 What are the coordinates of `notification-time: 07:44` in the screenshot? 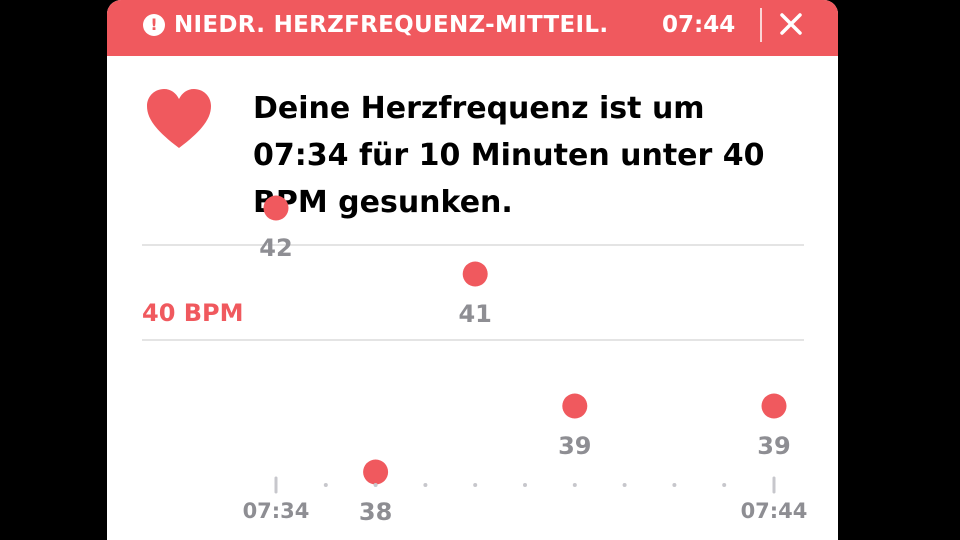 It's located at (699, 25).